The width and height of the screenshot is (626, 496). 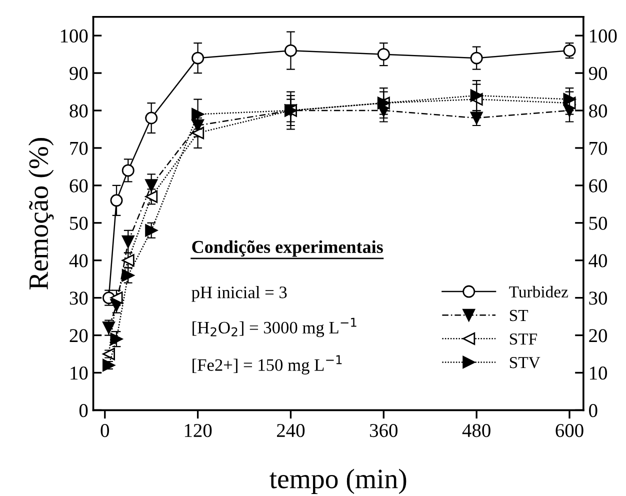 What do you see at coordinates (597, 73) in the screenshot?
I see `y2-tick-label: 90` at bounding box center [597, 73].